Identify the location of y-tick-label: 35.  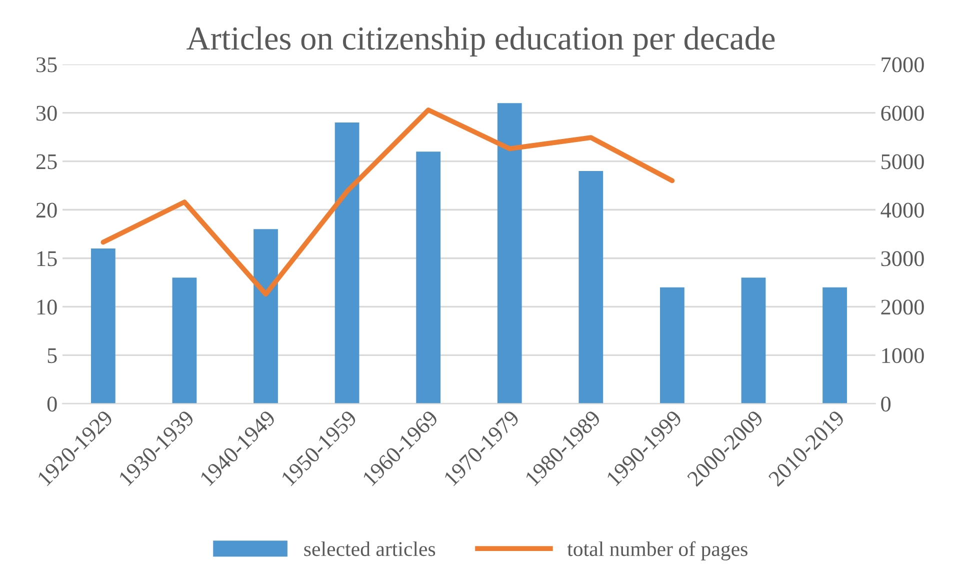
(46, 64).